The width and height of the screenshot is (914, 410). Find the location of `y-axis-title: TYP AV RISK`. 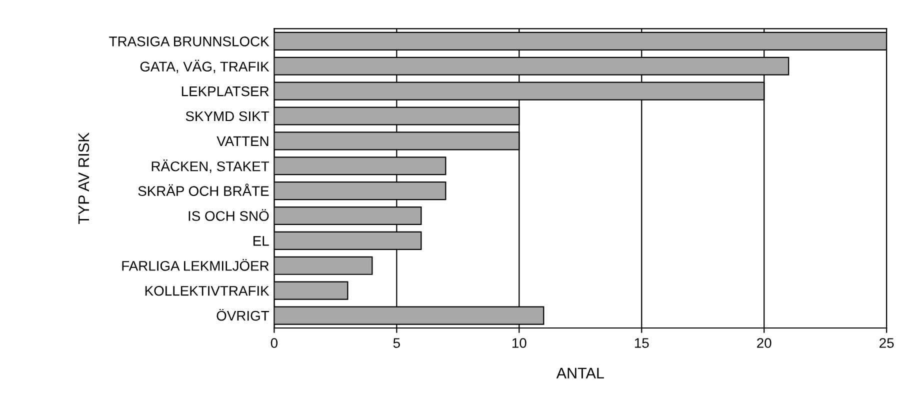

y-axis-title: TYP AV RISK is located at coordinates (84, 178).